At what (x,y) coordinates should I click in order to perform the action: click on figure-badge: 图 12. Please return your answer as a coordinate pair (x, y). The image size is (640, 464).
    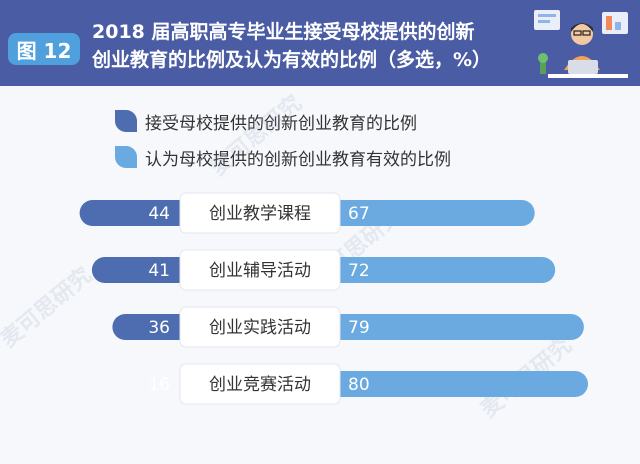
    Looking at the image, I should click on (44, 49).